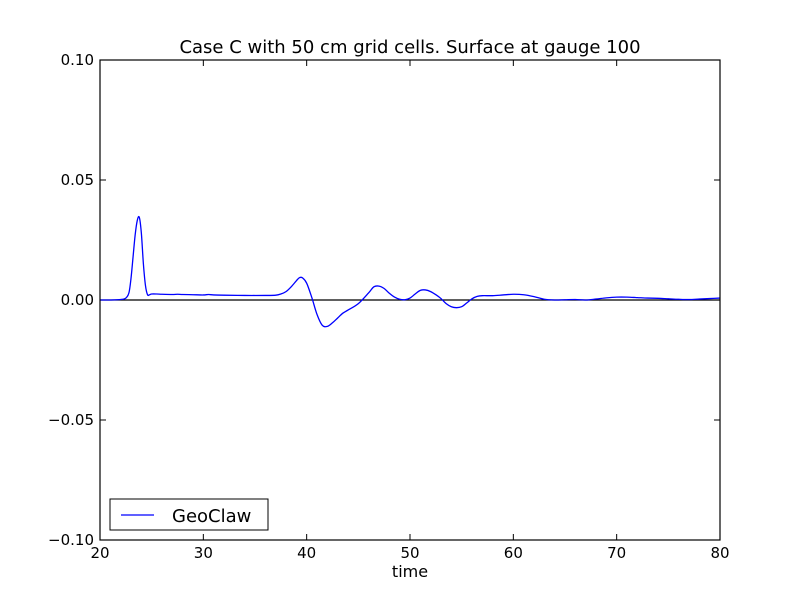 The width and height of the screenshot is (800, 600). I want to click on x-tick-label: 40, so click(306, 553).